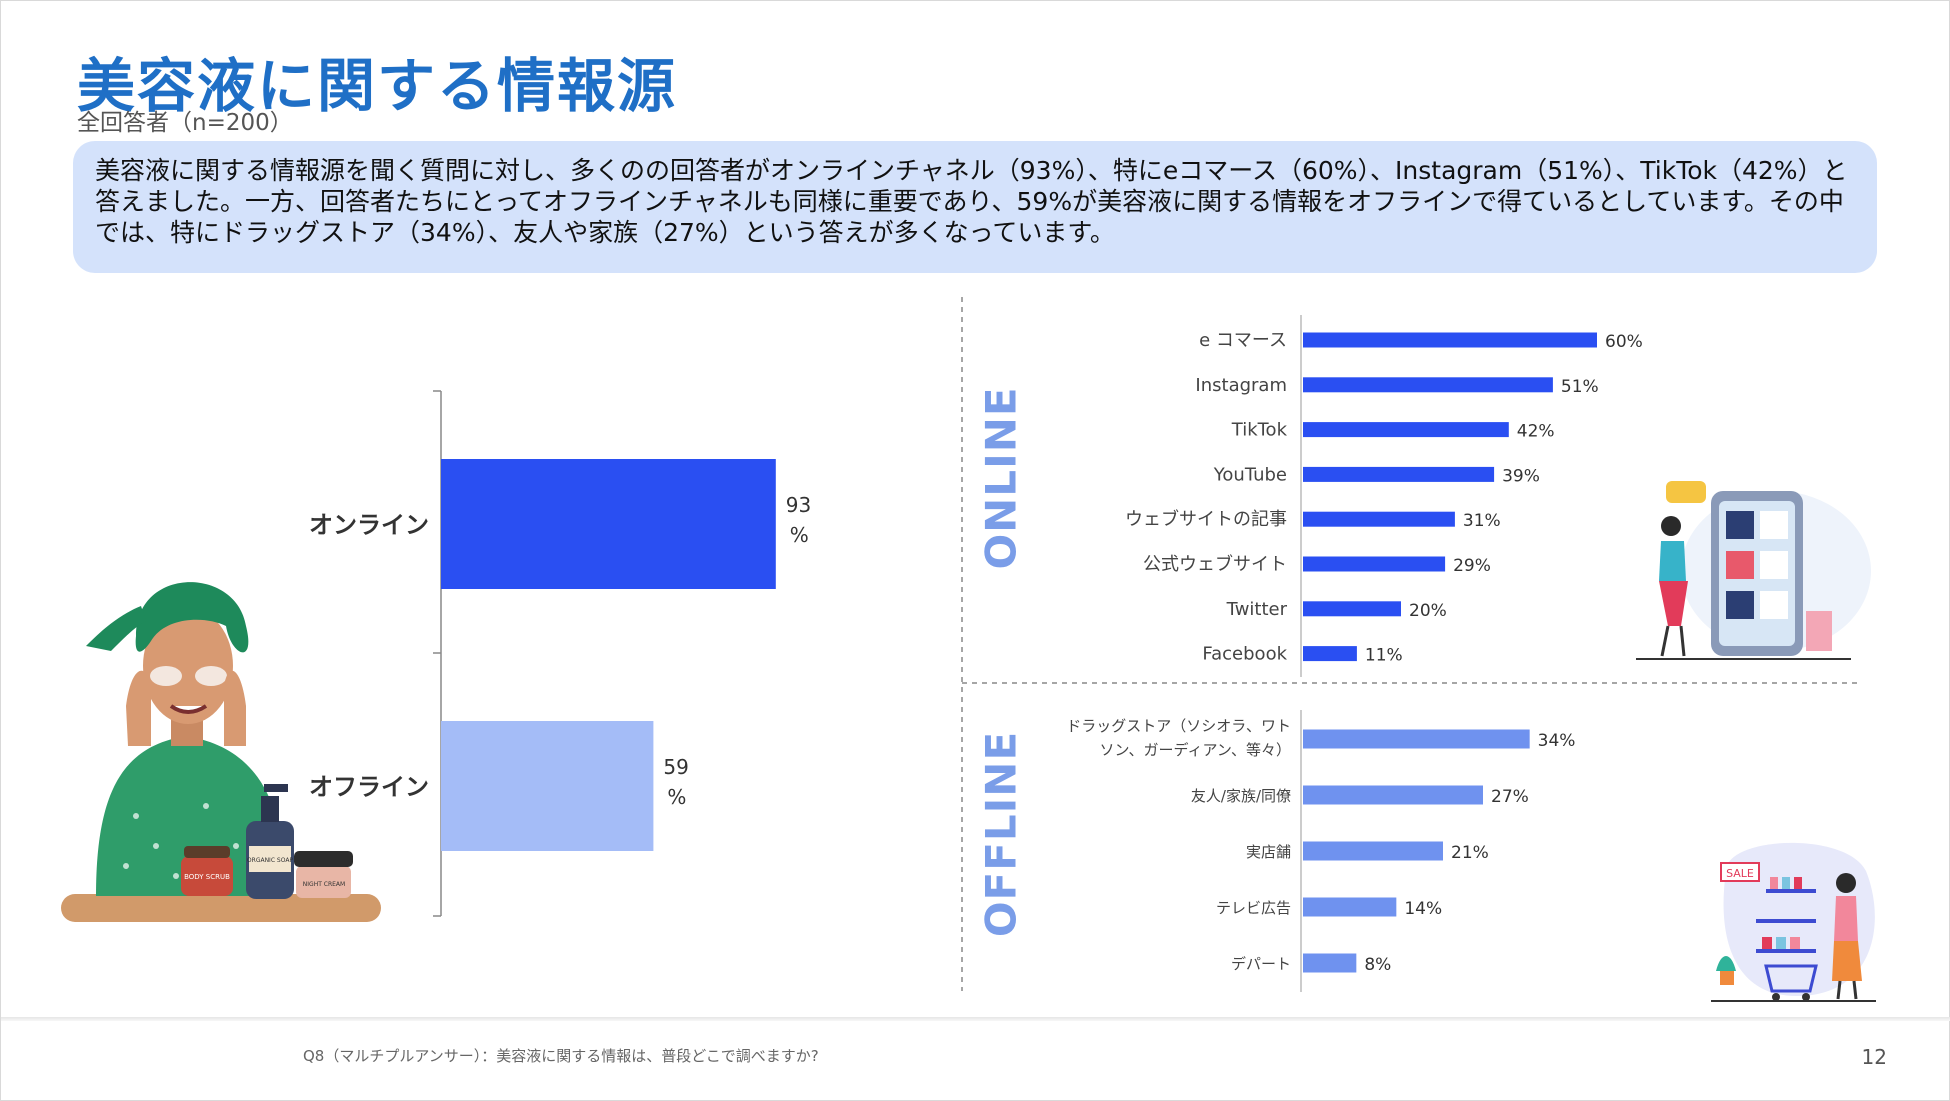 The height and width of the screenshot is (1101, 1950). I want to click on woman-skincare-illustration: BODY SCRUB ORGANIC SOAP NIGHT CREAM, so click(221, 752).